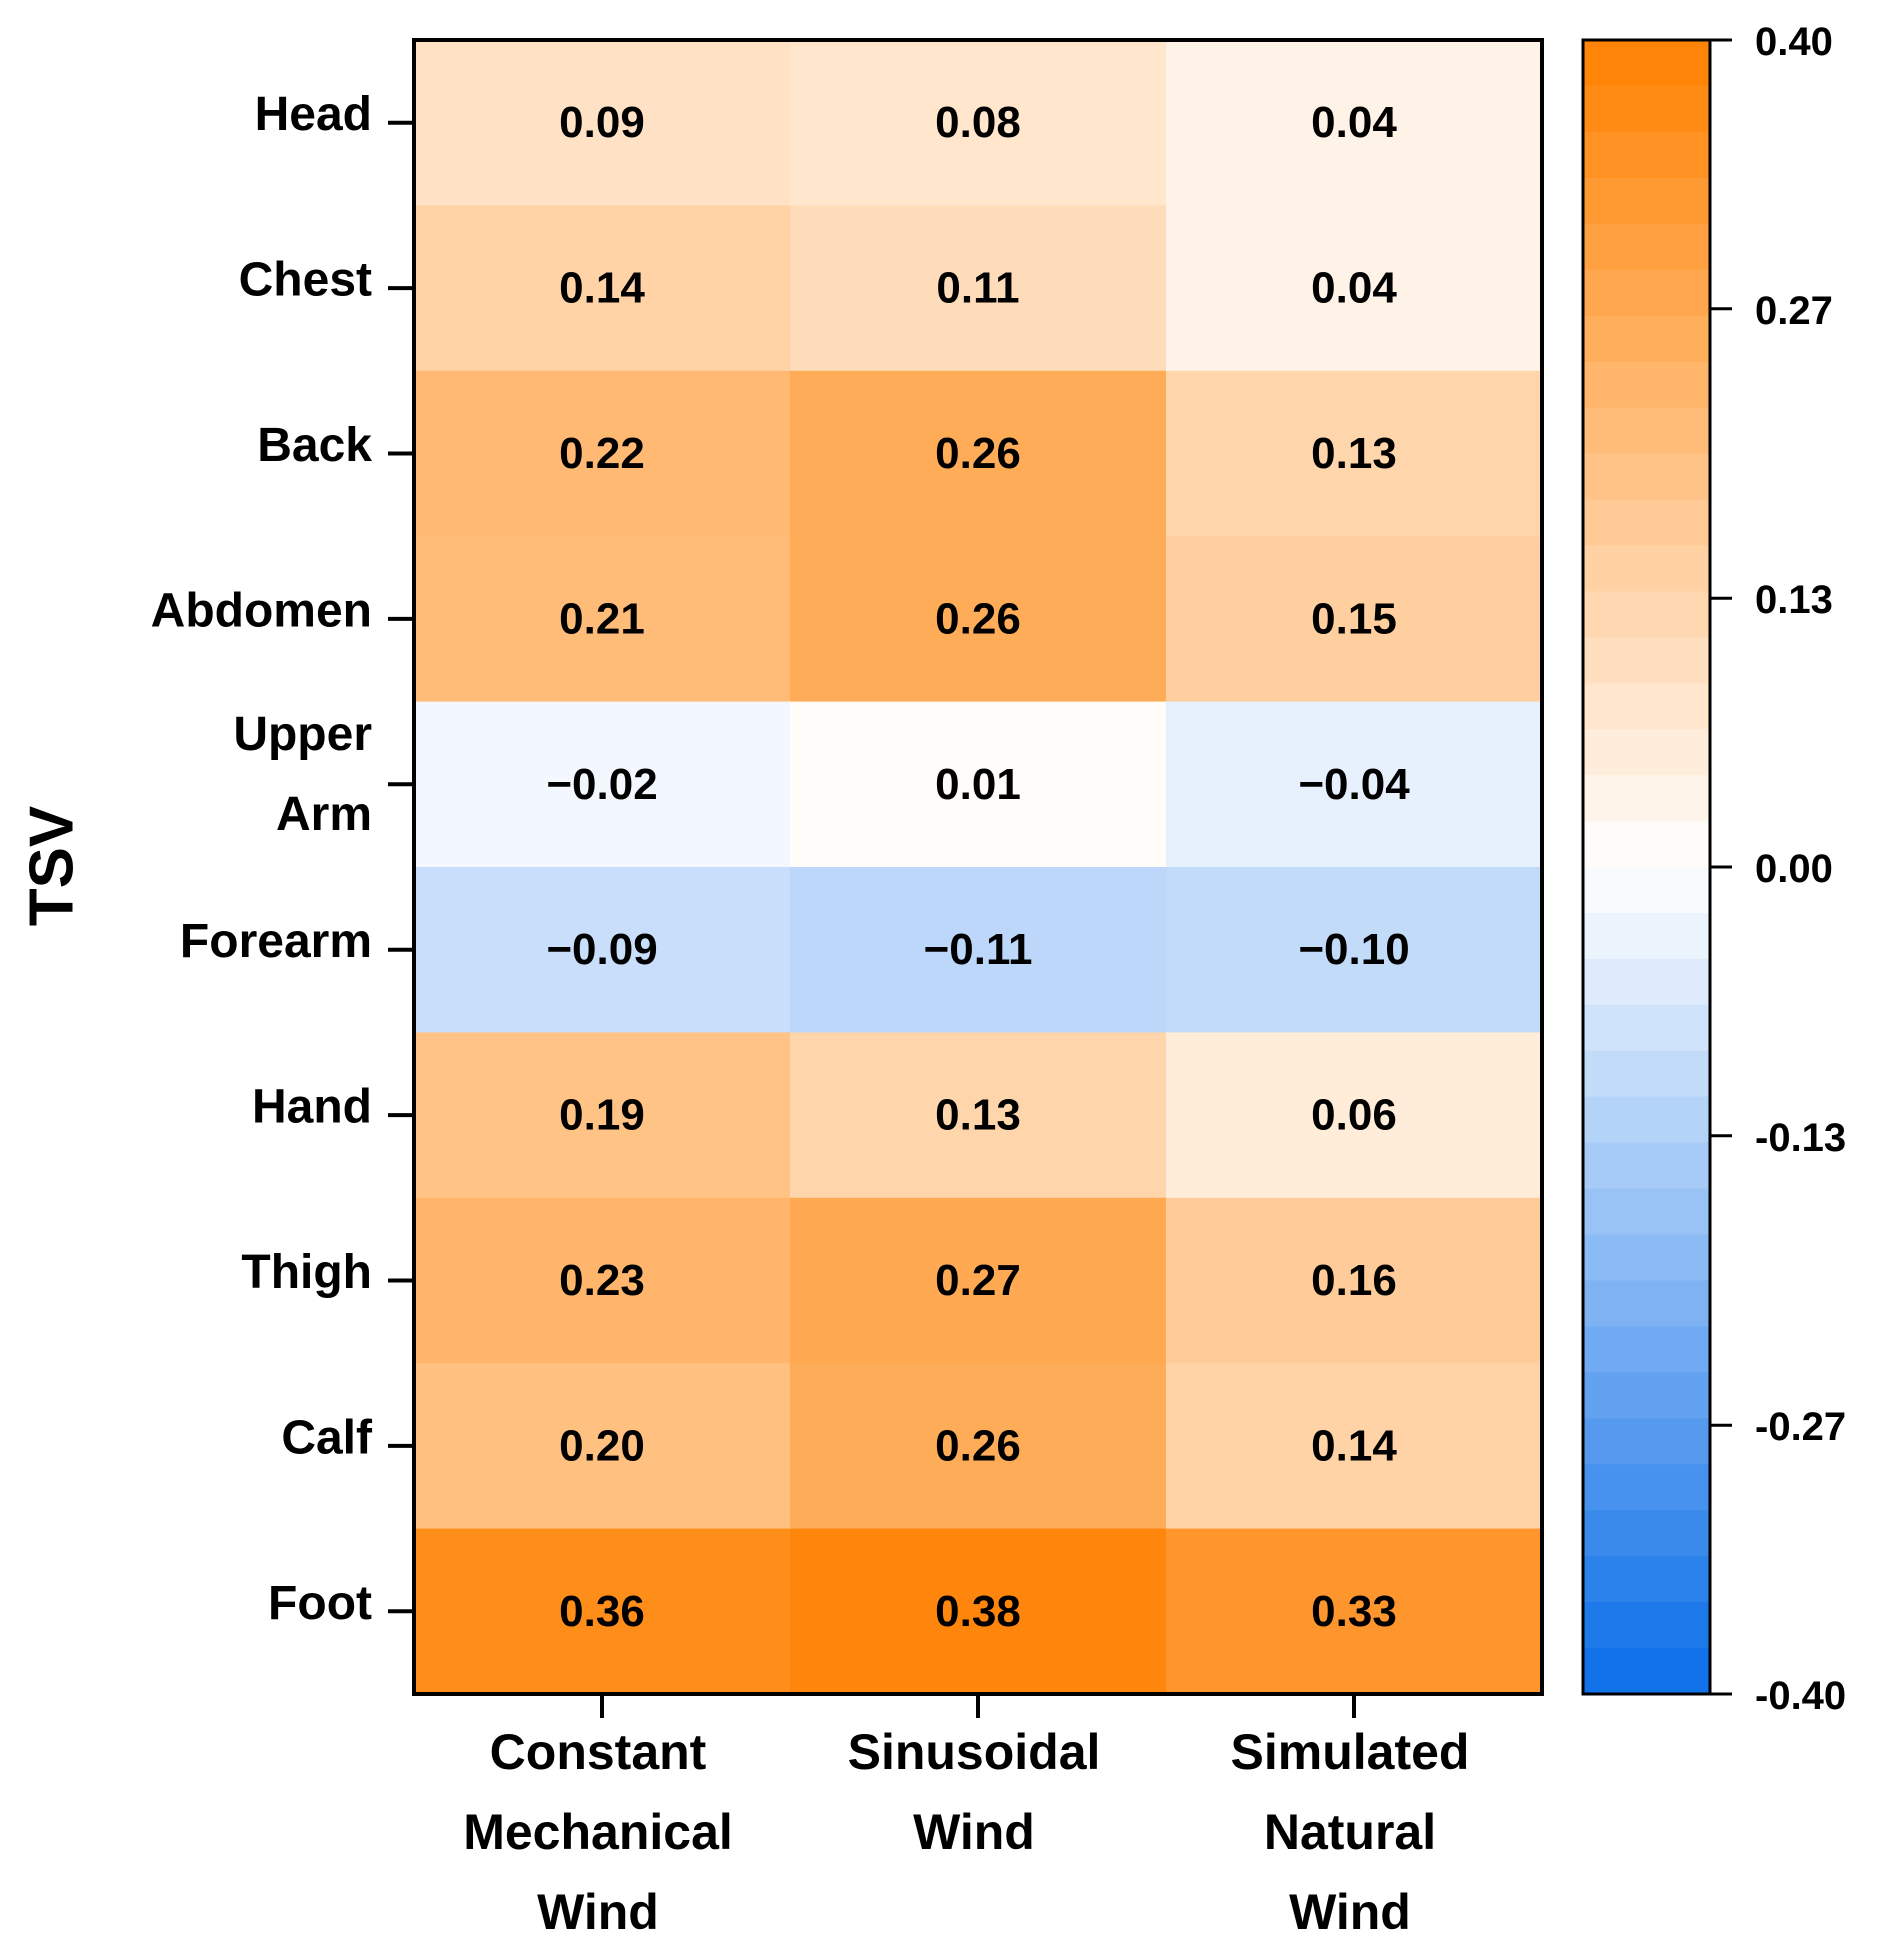 This screenshot has height=1955, width=1889. I want to click on cell-value-label: 0.09, so click(602, 122).